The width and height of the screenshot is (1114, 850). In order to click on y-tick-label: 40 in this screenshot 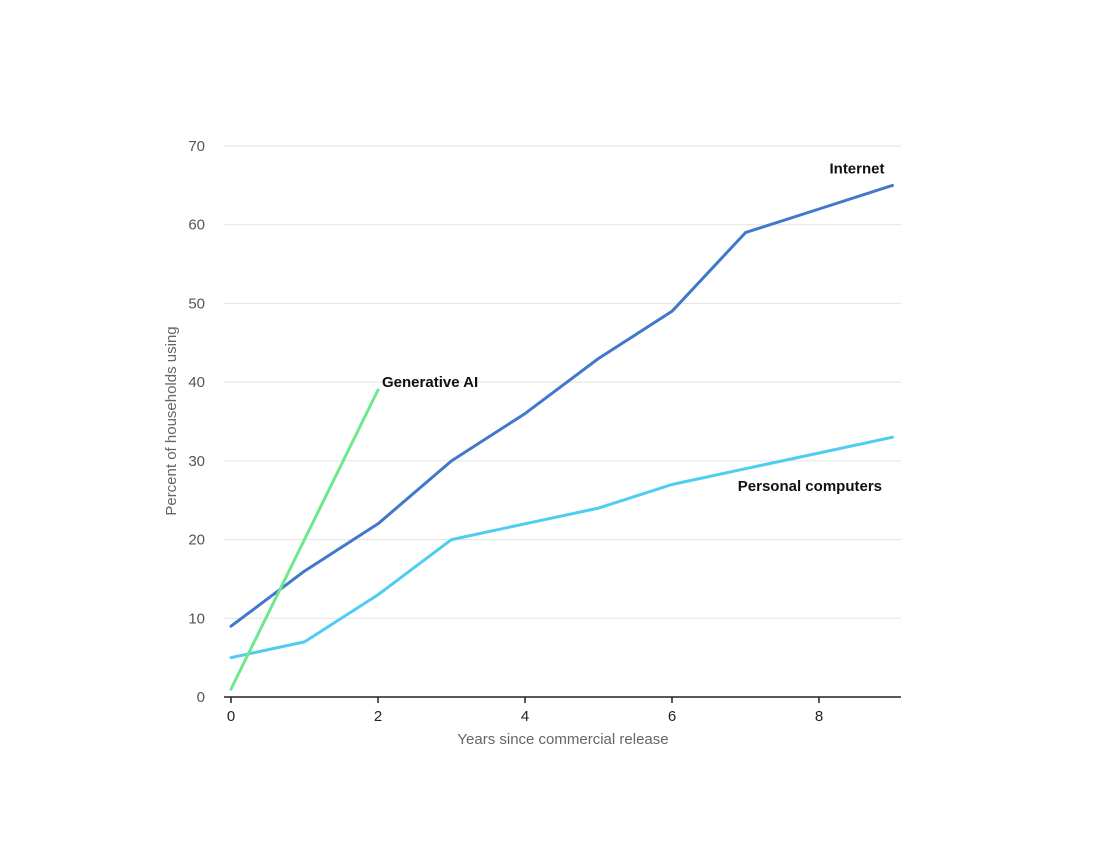, I will do `click(196, 382)`.